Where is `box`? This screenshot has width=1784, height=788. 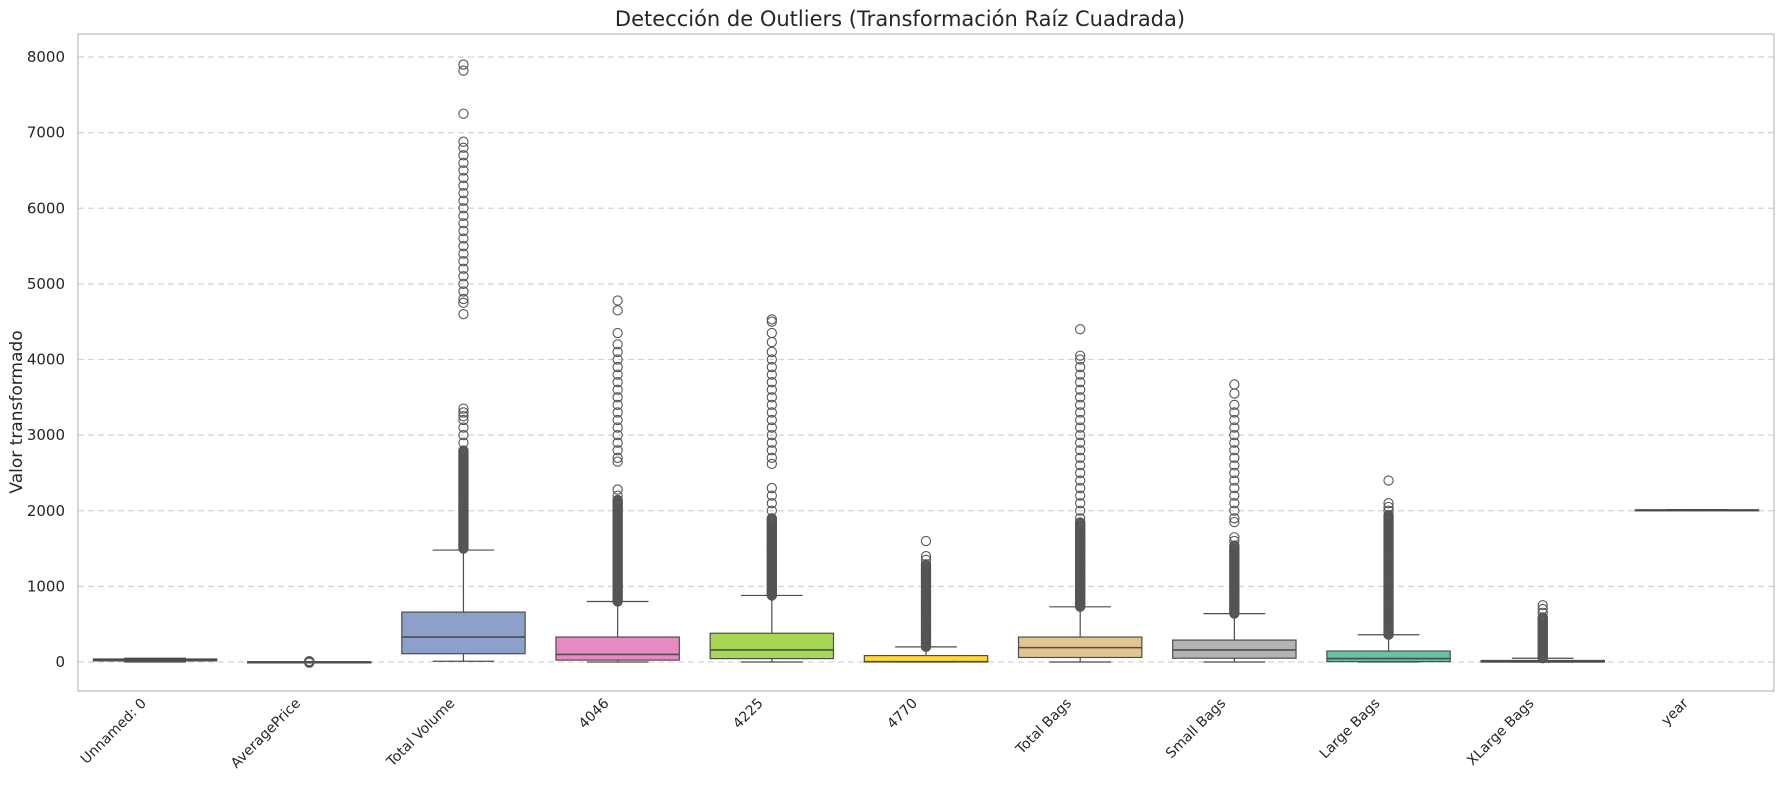 box is located at coordinates (772, 646).